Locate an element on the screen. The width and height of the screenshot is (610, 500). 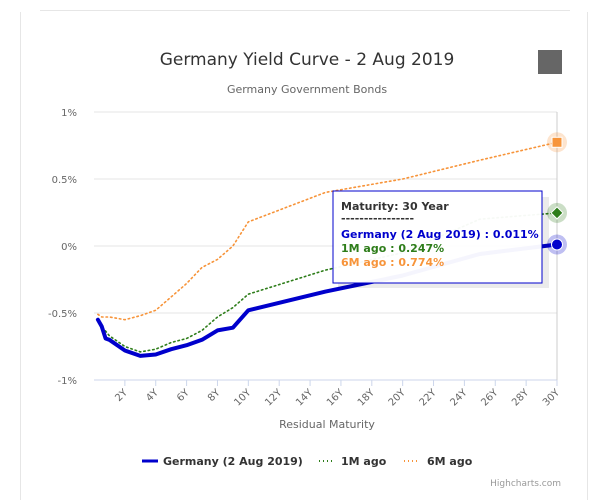
legend-label-1m: 1M ago is located at coordinates (364, 461).